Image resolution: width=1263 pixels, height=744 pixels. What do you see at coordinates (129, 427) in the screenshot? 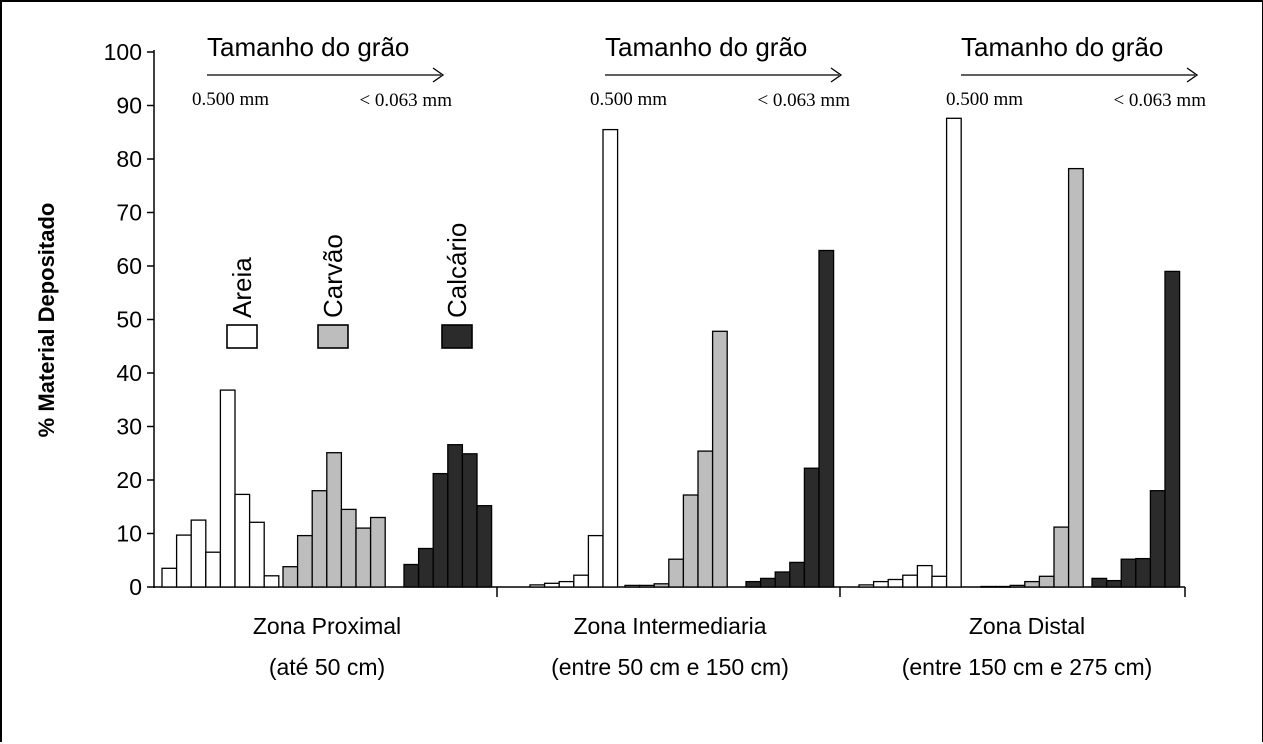
I see `y-tick-label: 30` at bounding box center [129, 427].